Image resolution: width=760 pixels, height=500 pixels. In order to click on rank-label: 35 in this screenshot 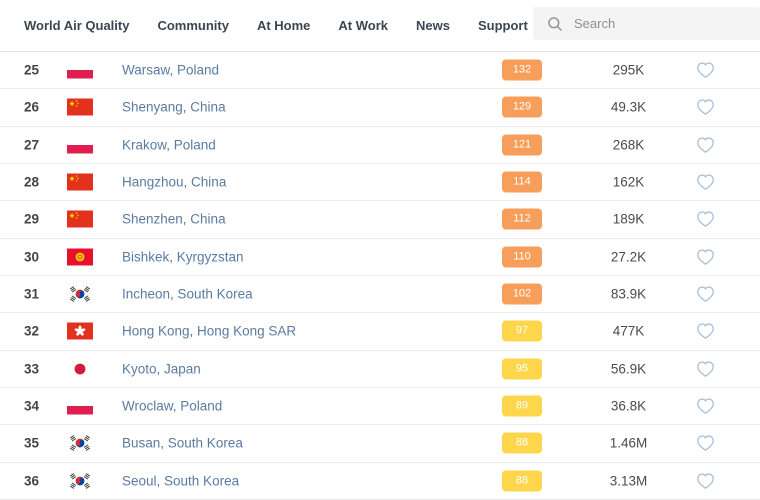, I will do `click(32, 443)`.